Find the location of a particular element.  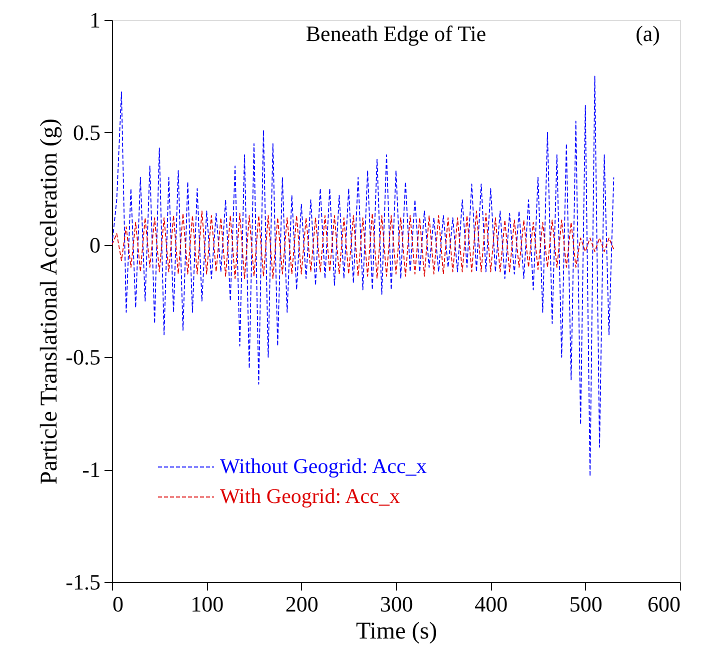

line-series is located at coordinates (363, 244).